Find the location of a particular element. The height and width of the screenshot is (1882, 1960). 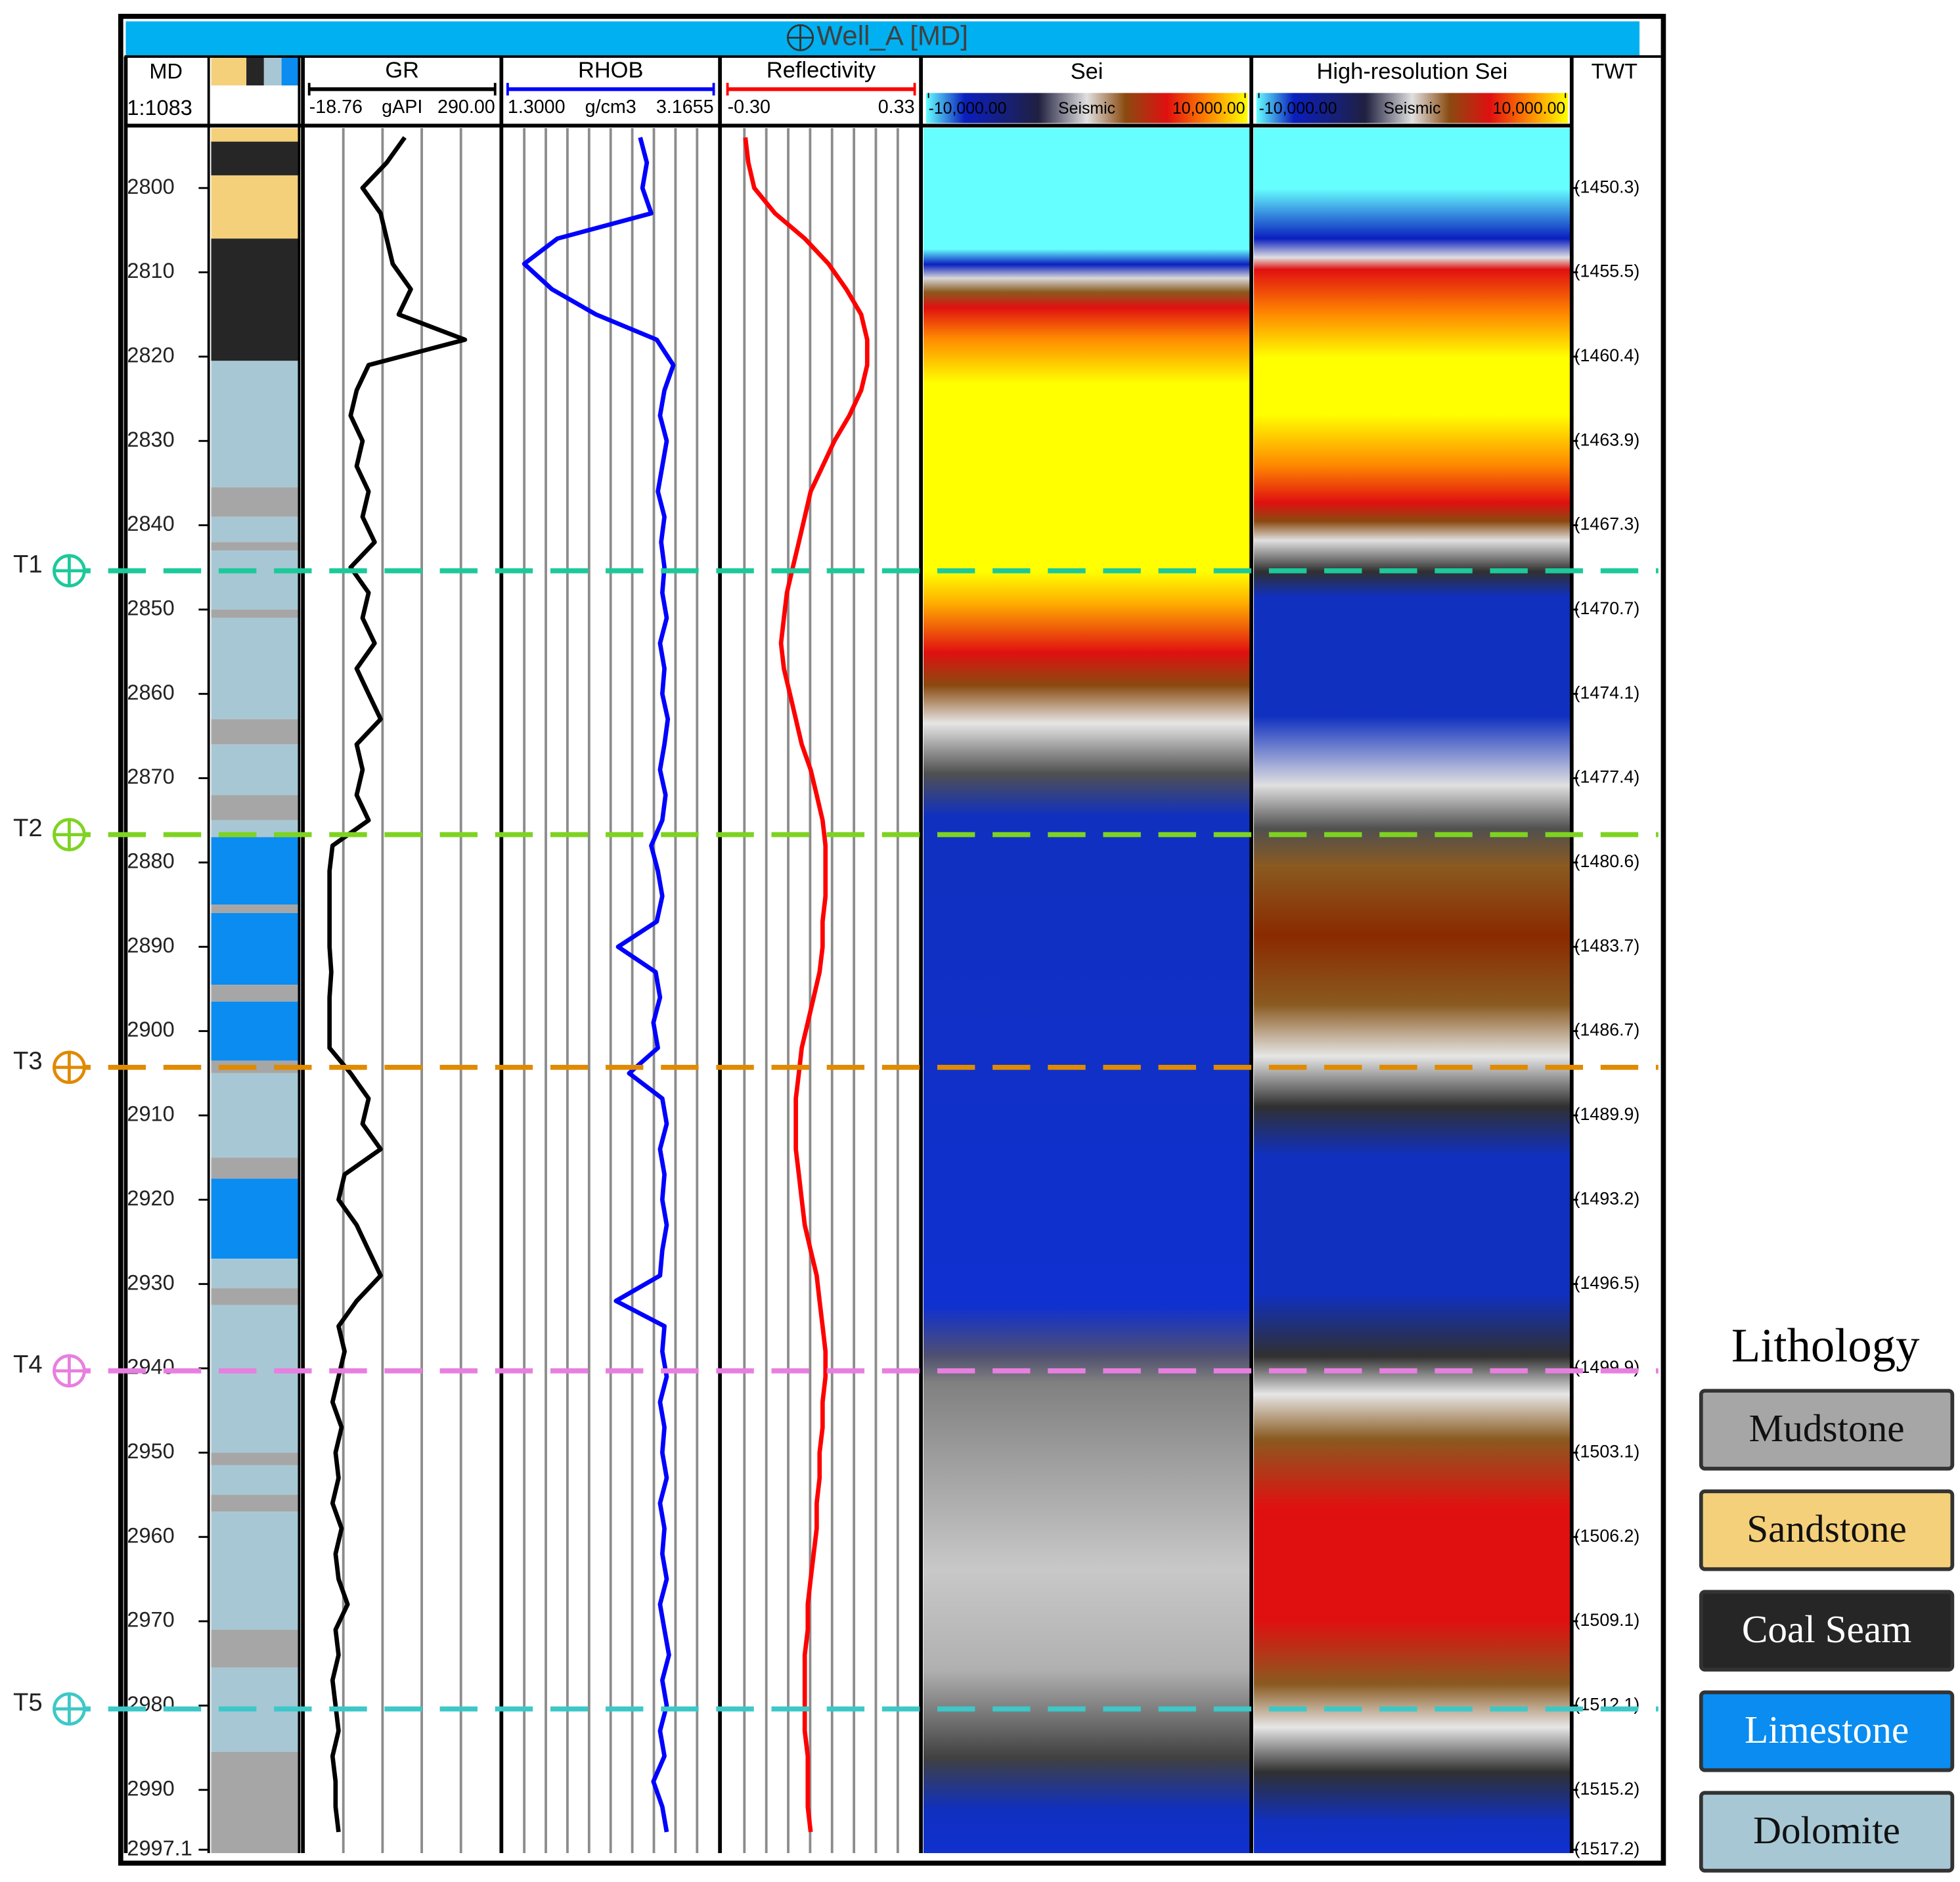

twt-label: (1470.7) is located at coordinates (1607, 608).